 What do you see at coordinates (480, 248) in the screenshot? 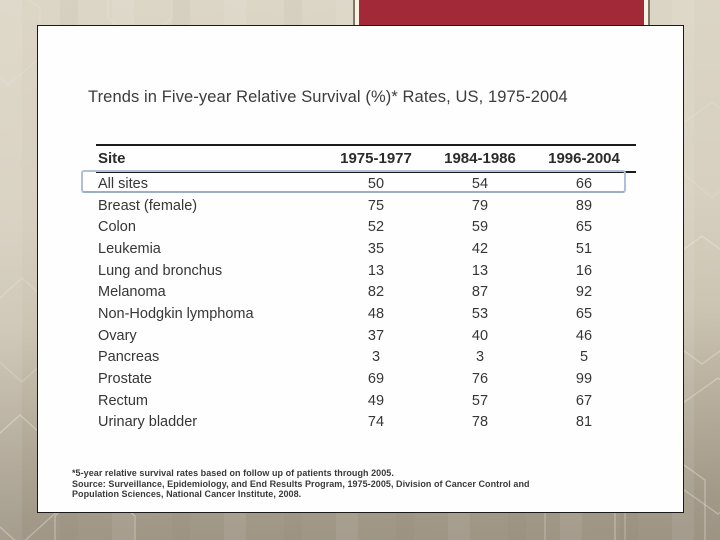
I see `value-cell: 42` at bounding box center [480, 248].